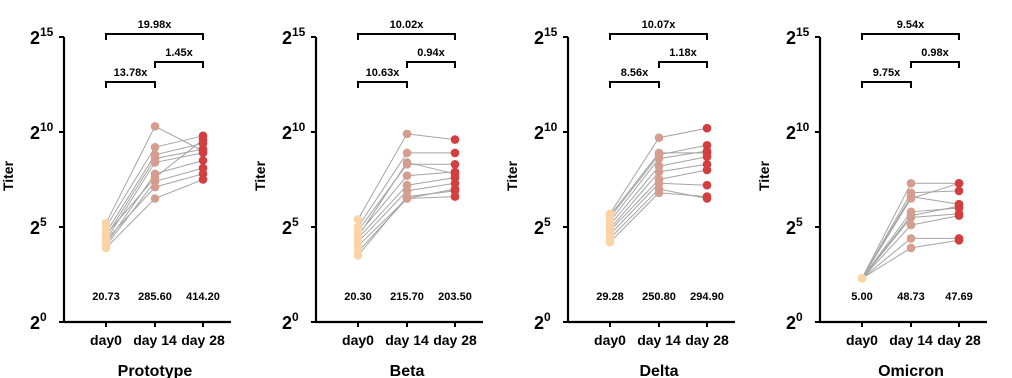 The height and width of the screenshot is (378, 1012). What do you see at coordinates (155, 370) in the screenshot?
I see `panel-title: Prototype` at bounding box center [155, 370].